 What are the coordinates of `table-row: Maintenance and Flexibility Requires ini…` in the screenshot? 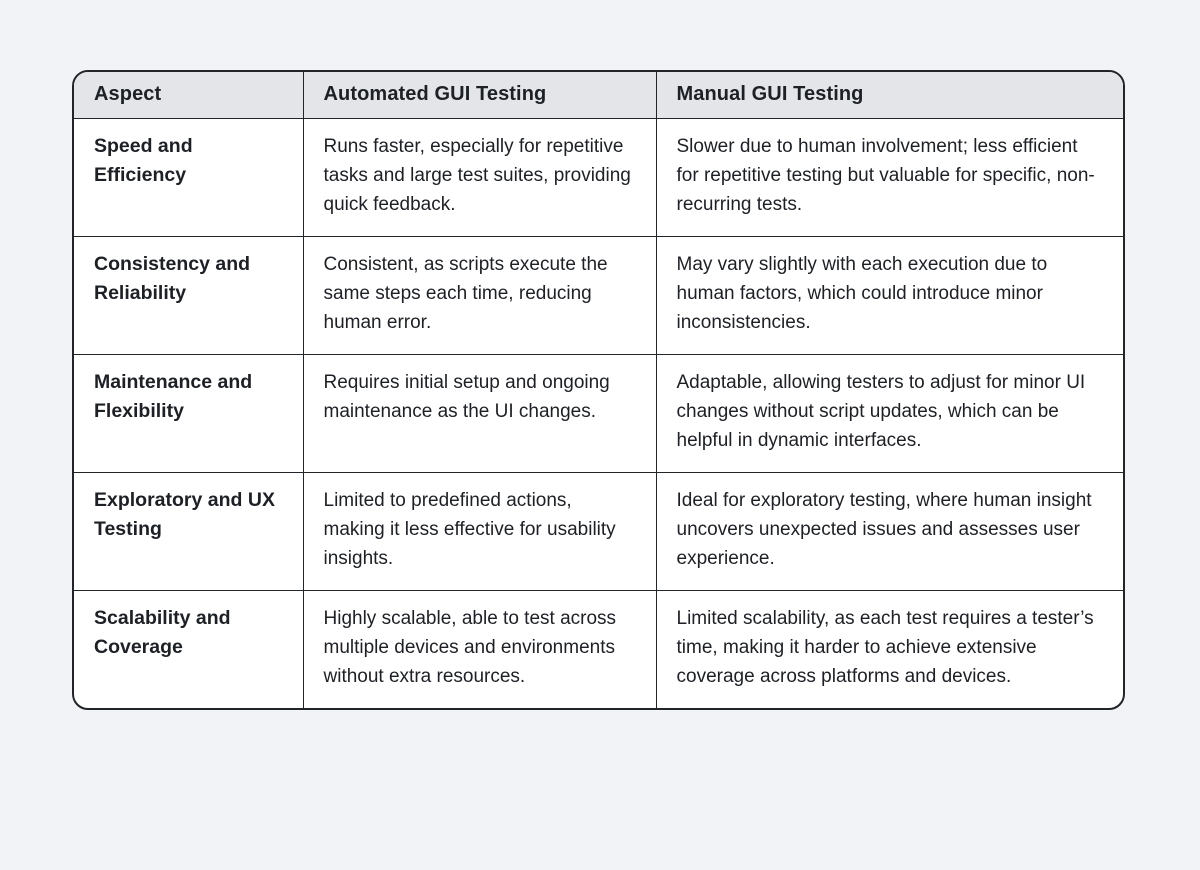 It's located at (598, 413).